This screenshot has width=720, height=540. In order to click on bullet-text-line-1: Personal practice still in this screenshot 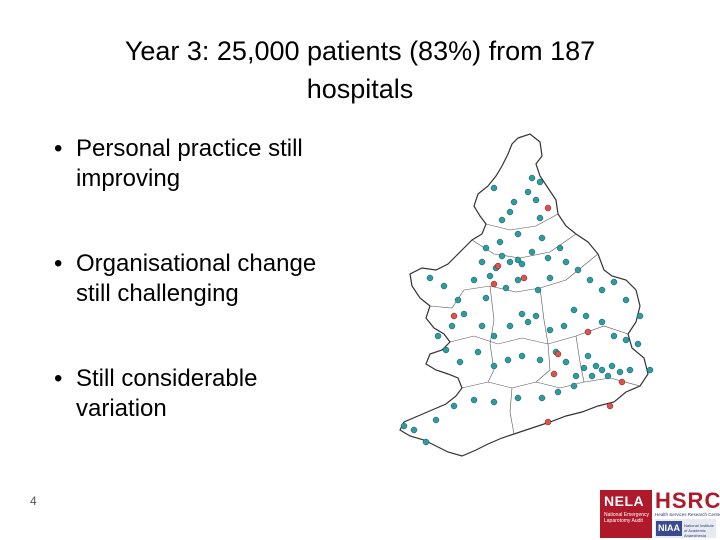, I will do `click(189, 148)`.